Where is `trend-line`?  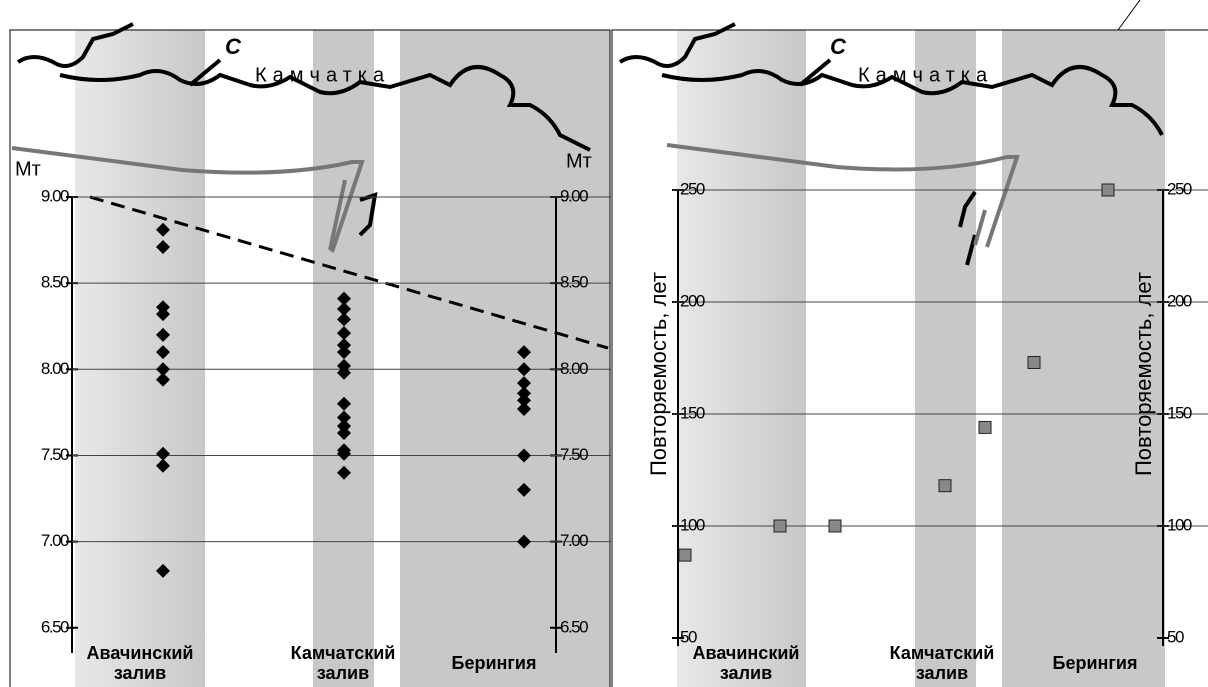
trend-line is located at coordinates (349, 272).